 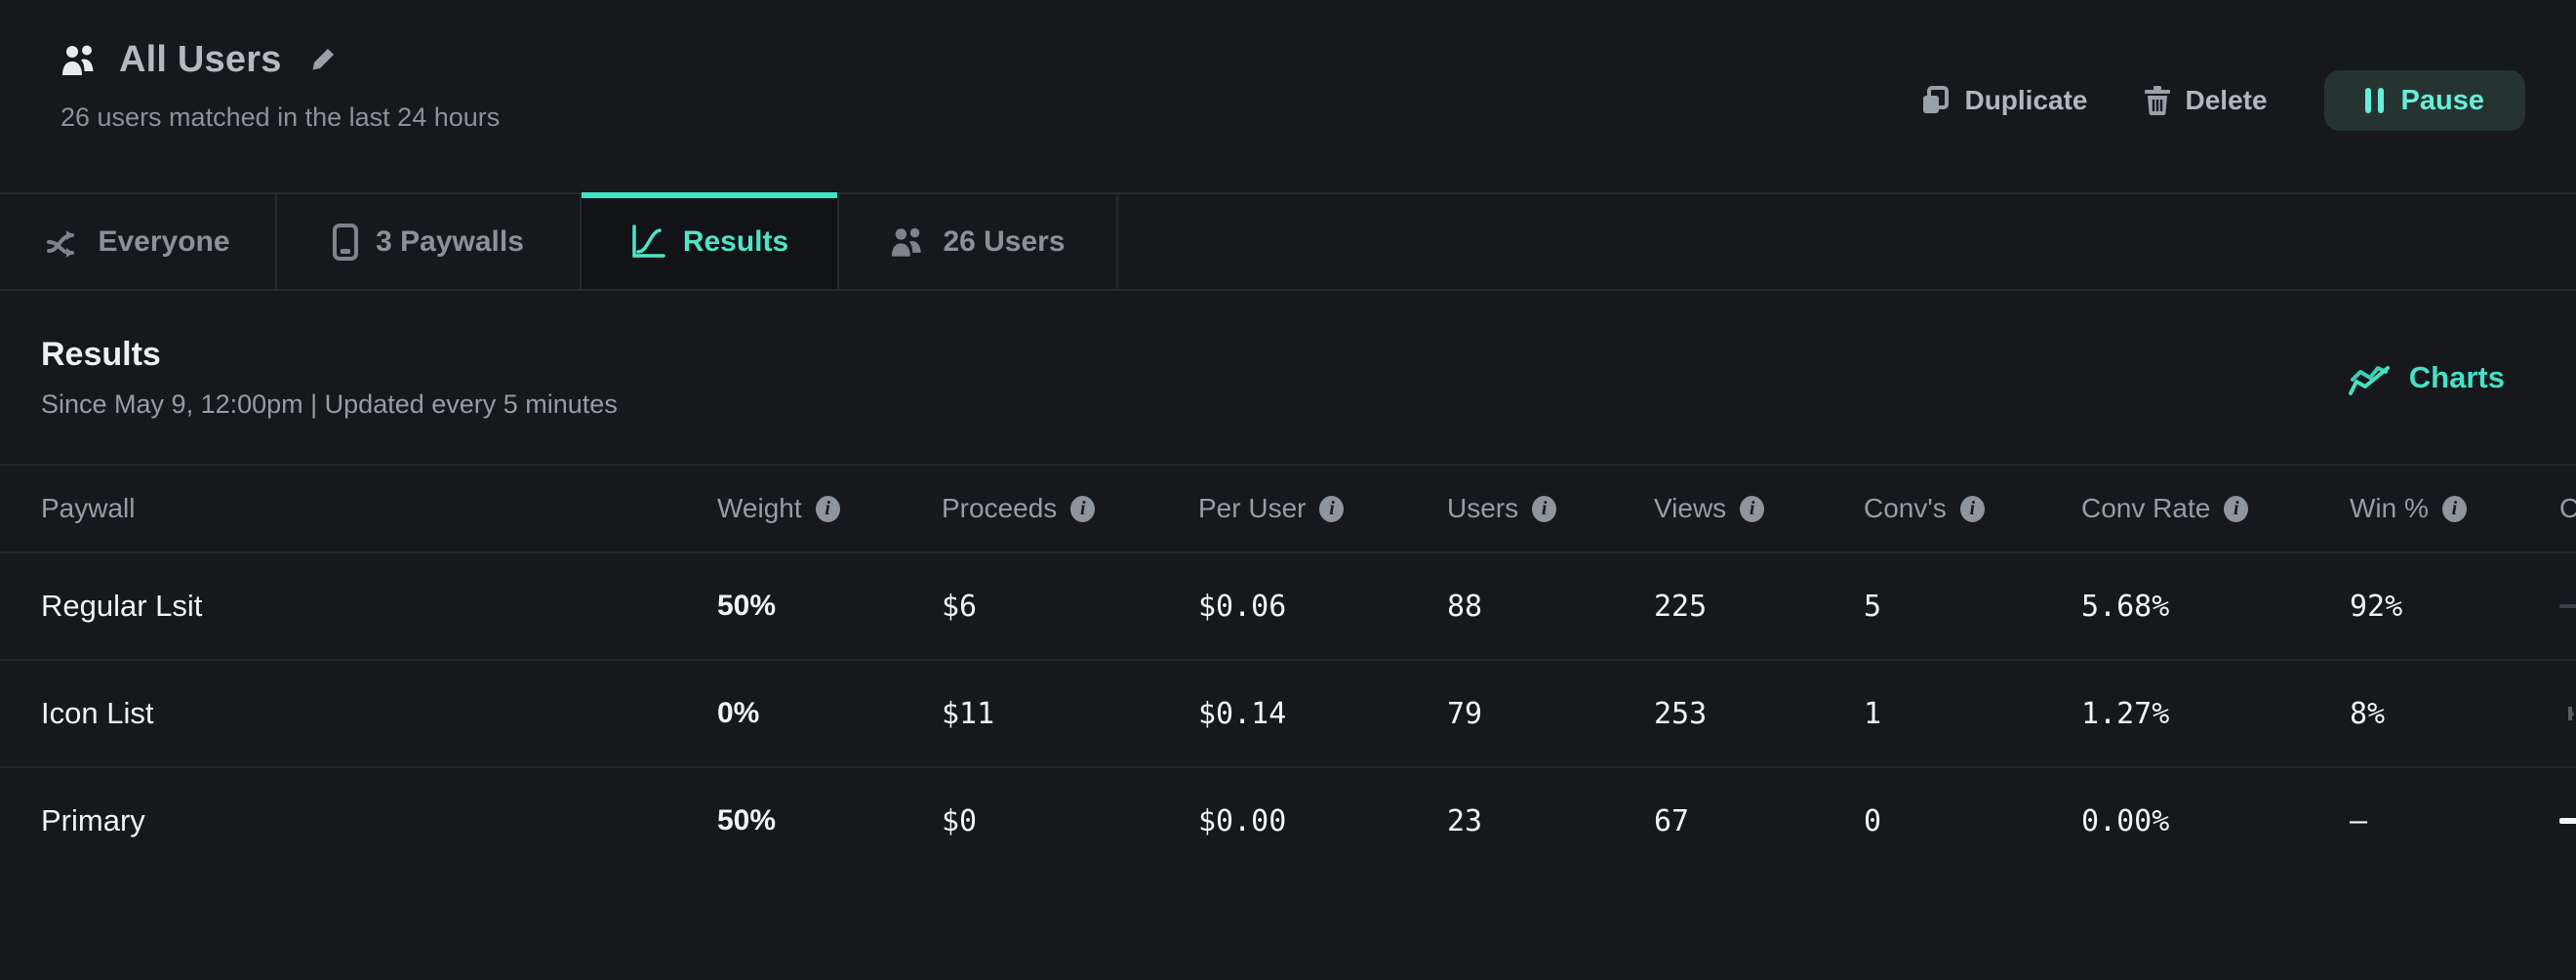 I want to click on column-header-win: Win % i, so click(x=2454, y=509).